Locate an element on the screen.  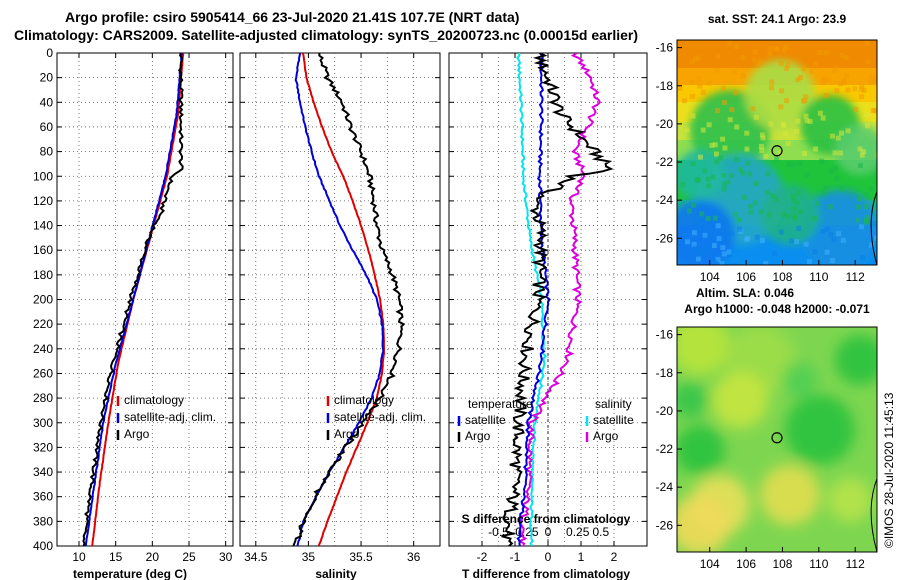
y-tick-label: 80 is located at coordinates (47, 152).